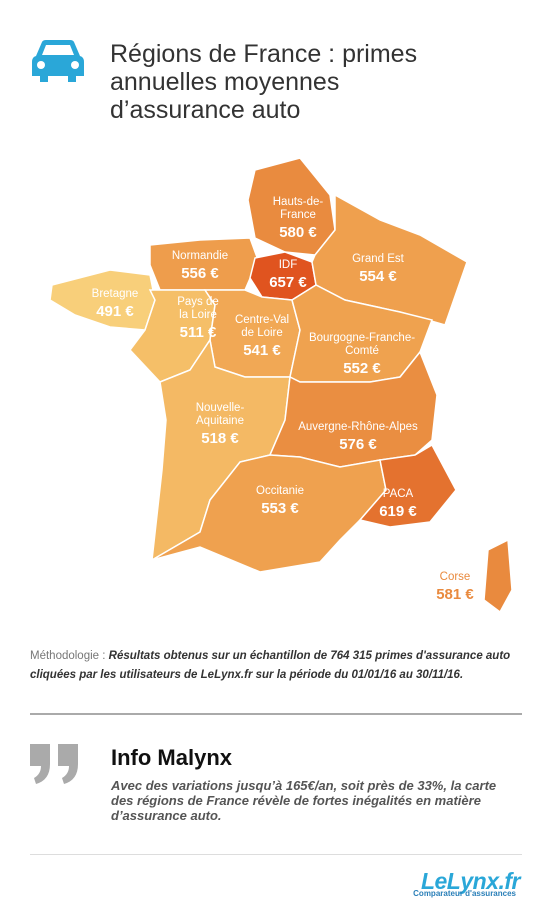 This screenshot has width=552, height=913. What do you see at coordinates (58, 61) in the screenshot?
I see `car-icon` at bounding box center [58, 61].